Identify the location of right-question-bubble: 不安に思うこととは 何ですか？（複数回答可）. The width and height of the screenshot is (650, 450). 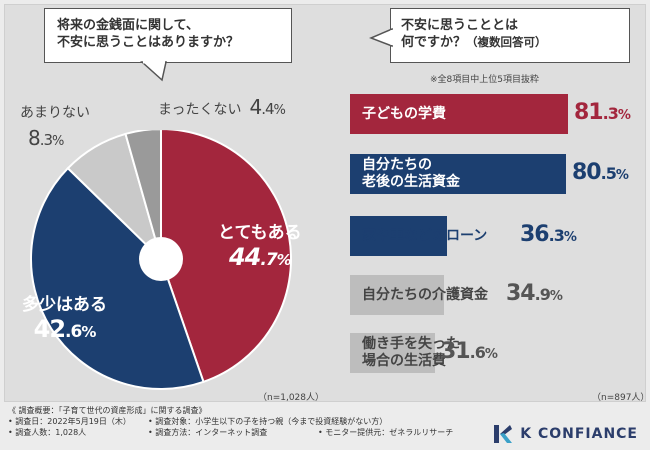
(510, 35).